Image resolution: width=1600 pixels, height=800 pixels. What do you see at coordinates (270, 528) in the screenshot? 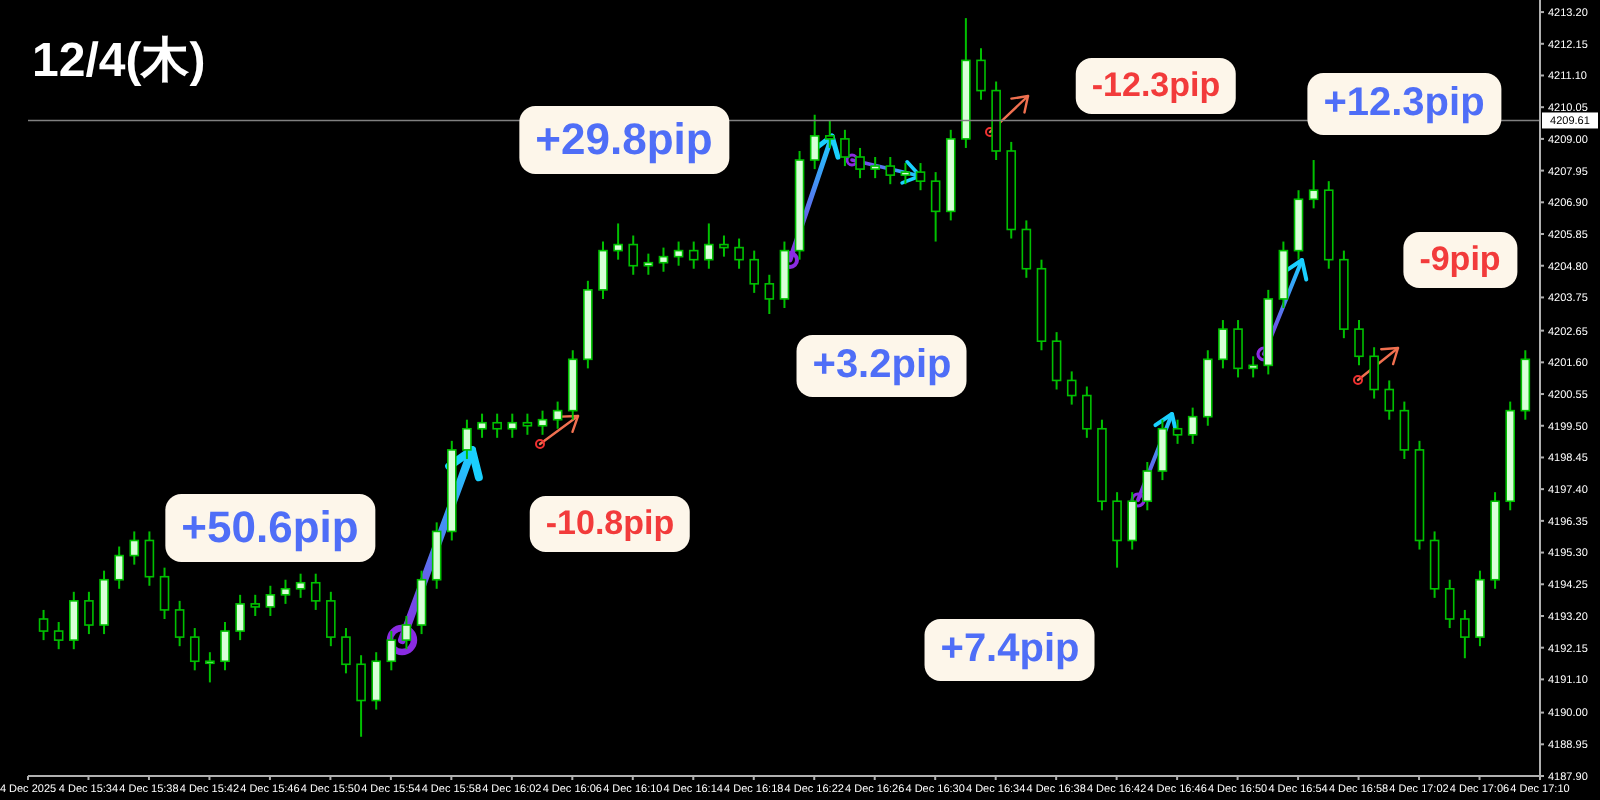
I see `annotation: +50.6pip` at bounding box center [270, 528].